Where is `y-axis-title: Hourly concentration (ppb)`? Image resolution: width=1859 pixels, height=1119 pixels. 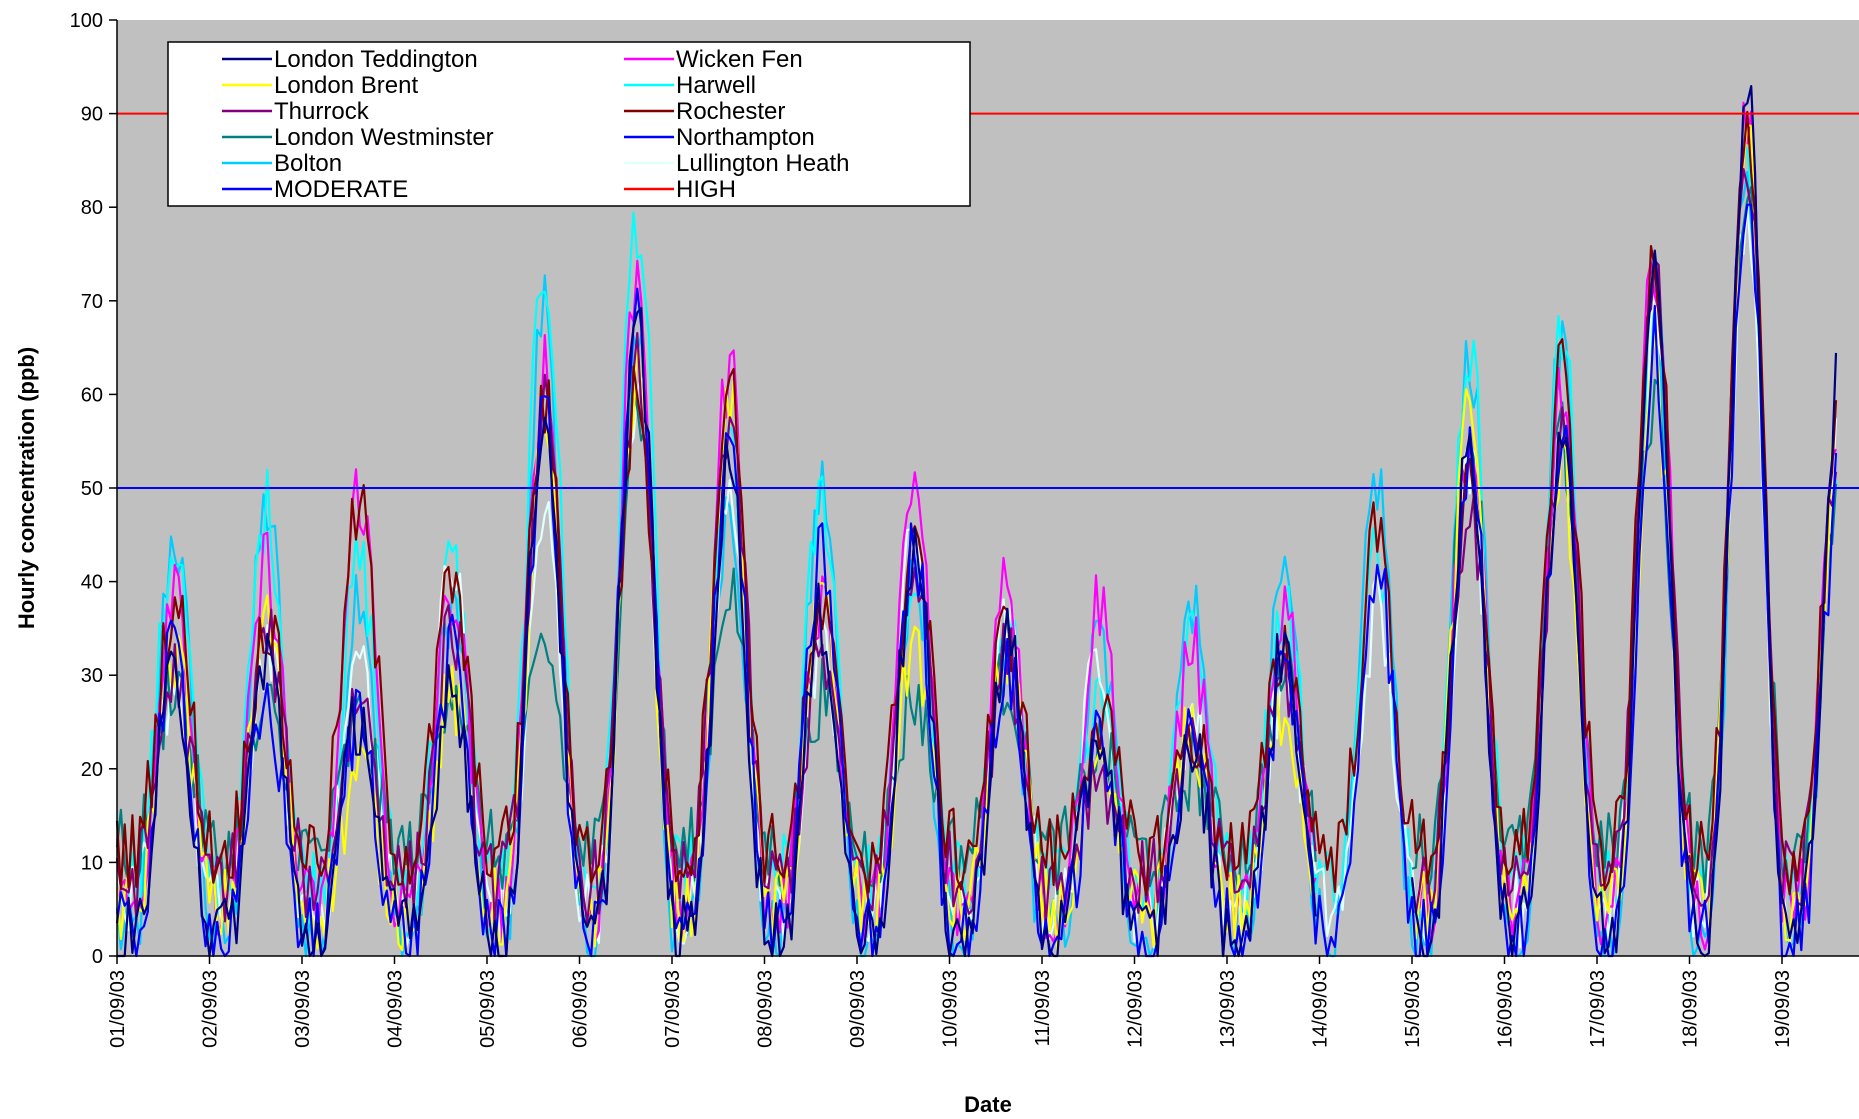
y-axis-title: Hourly concentration (ppb) is located at coordinates (26, 488).